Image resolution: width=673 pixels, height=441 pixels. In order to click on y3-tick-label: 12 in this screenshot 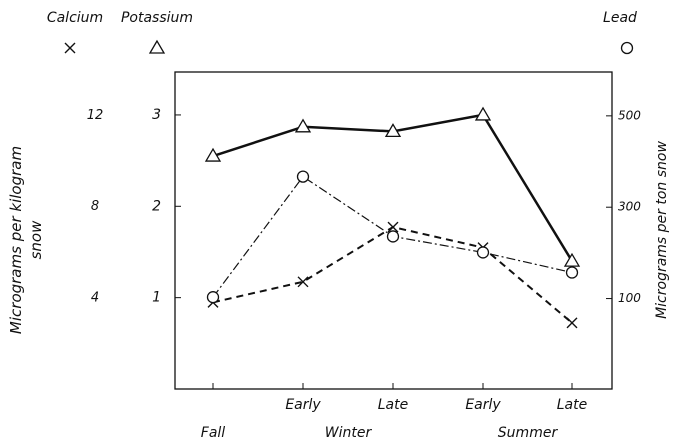, I will do `click(95, 115)`.